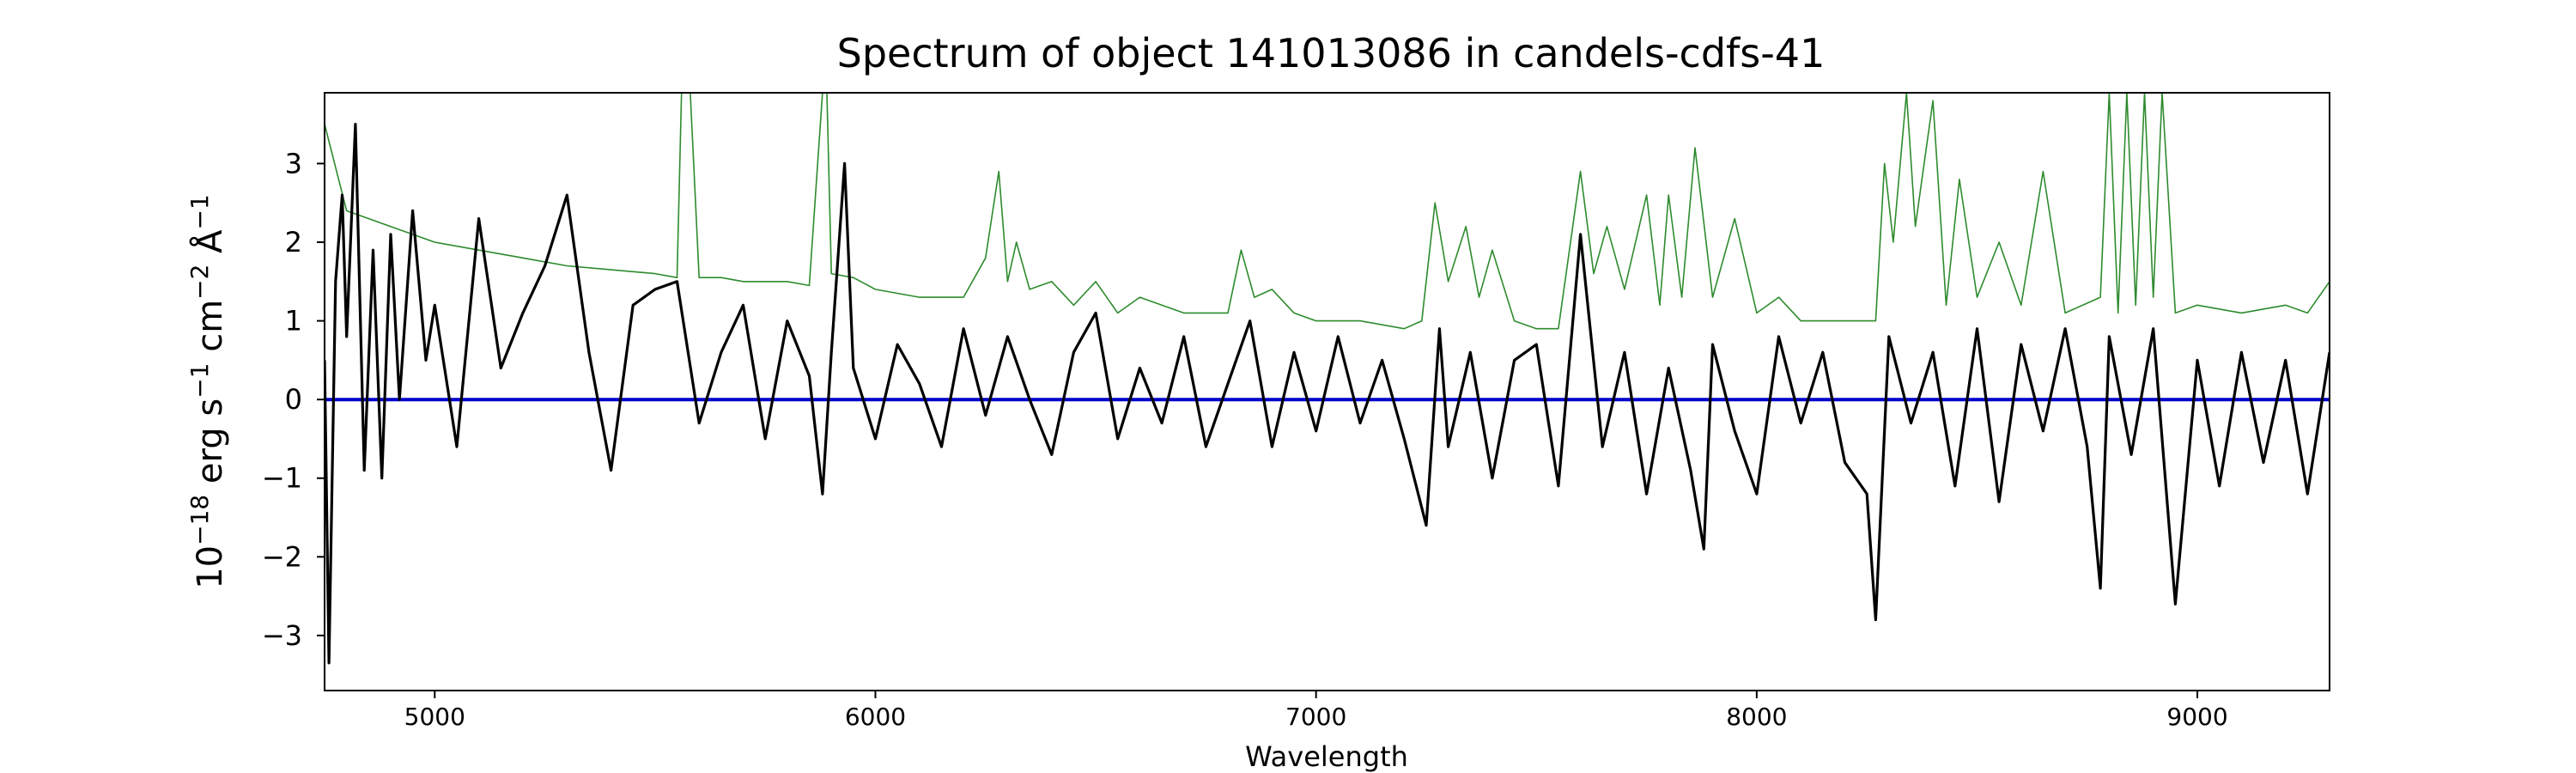 Image resolution: width=2576 pixels, height=773 pixels. I want to click on y-axis-label-unit-angstrom: Å, so click(209, 247).